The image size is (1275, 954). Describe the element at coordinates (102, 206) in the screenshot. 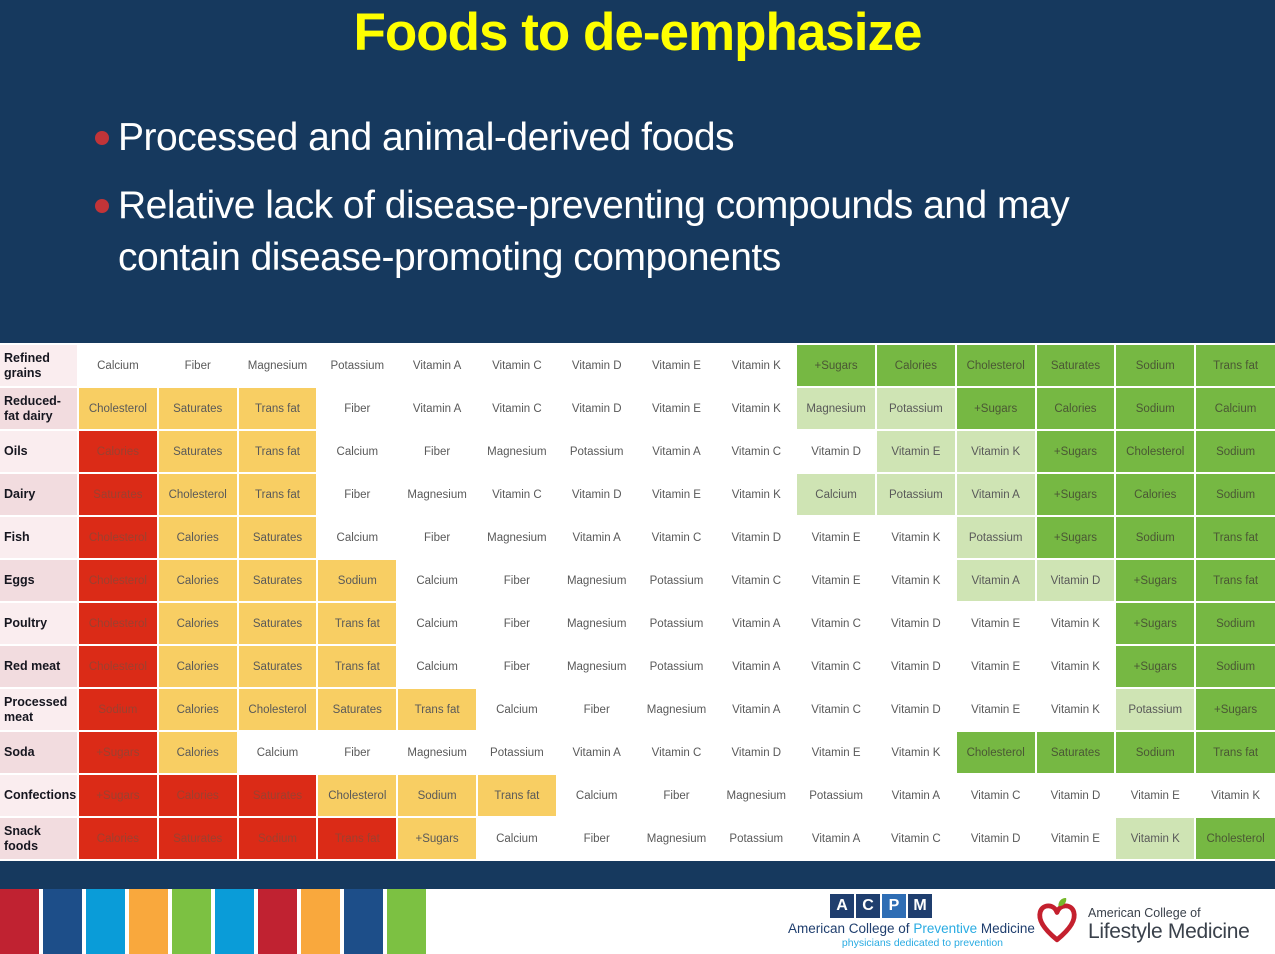

I see `bullet-dot-icon` at that location.